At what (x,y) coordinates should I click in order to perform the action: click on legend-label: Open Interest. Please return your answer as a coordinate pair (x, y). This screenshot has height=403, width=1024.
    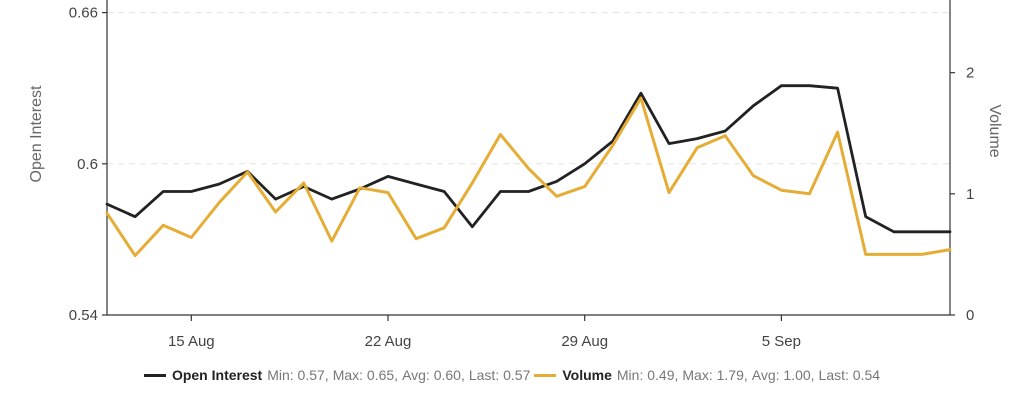
    Looking at the image, I should click on (217, 375).